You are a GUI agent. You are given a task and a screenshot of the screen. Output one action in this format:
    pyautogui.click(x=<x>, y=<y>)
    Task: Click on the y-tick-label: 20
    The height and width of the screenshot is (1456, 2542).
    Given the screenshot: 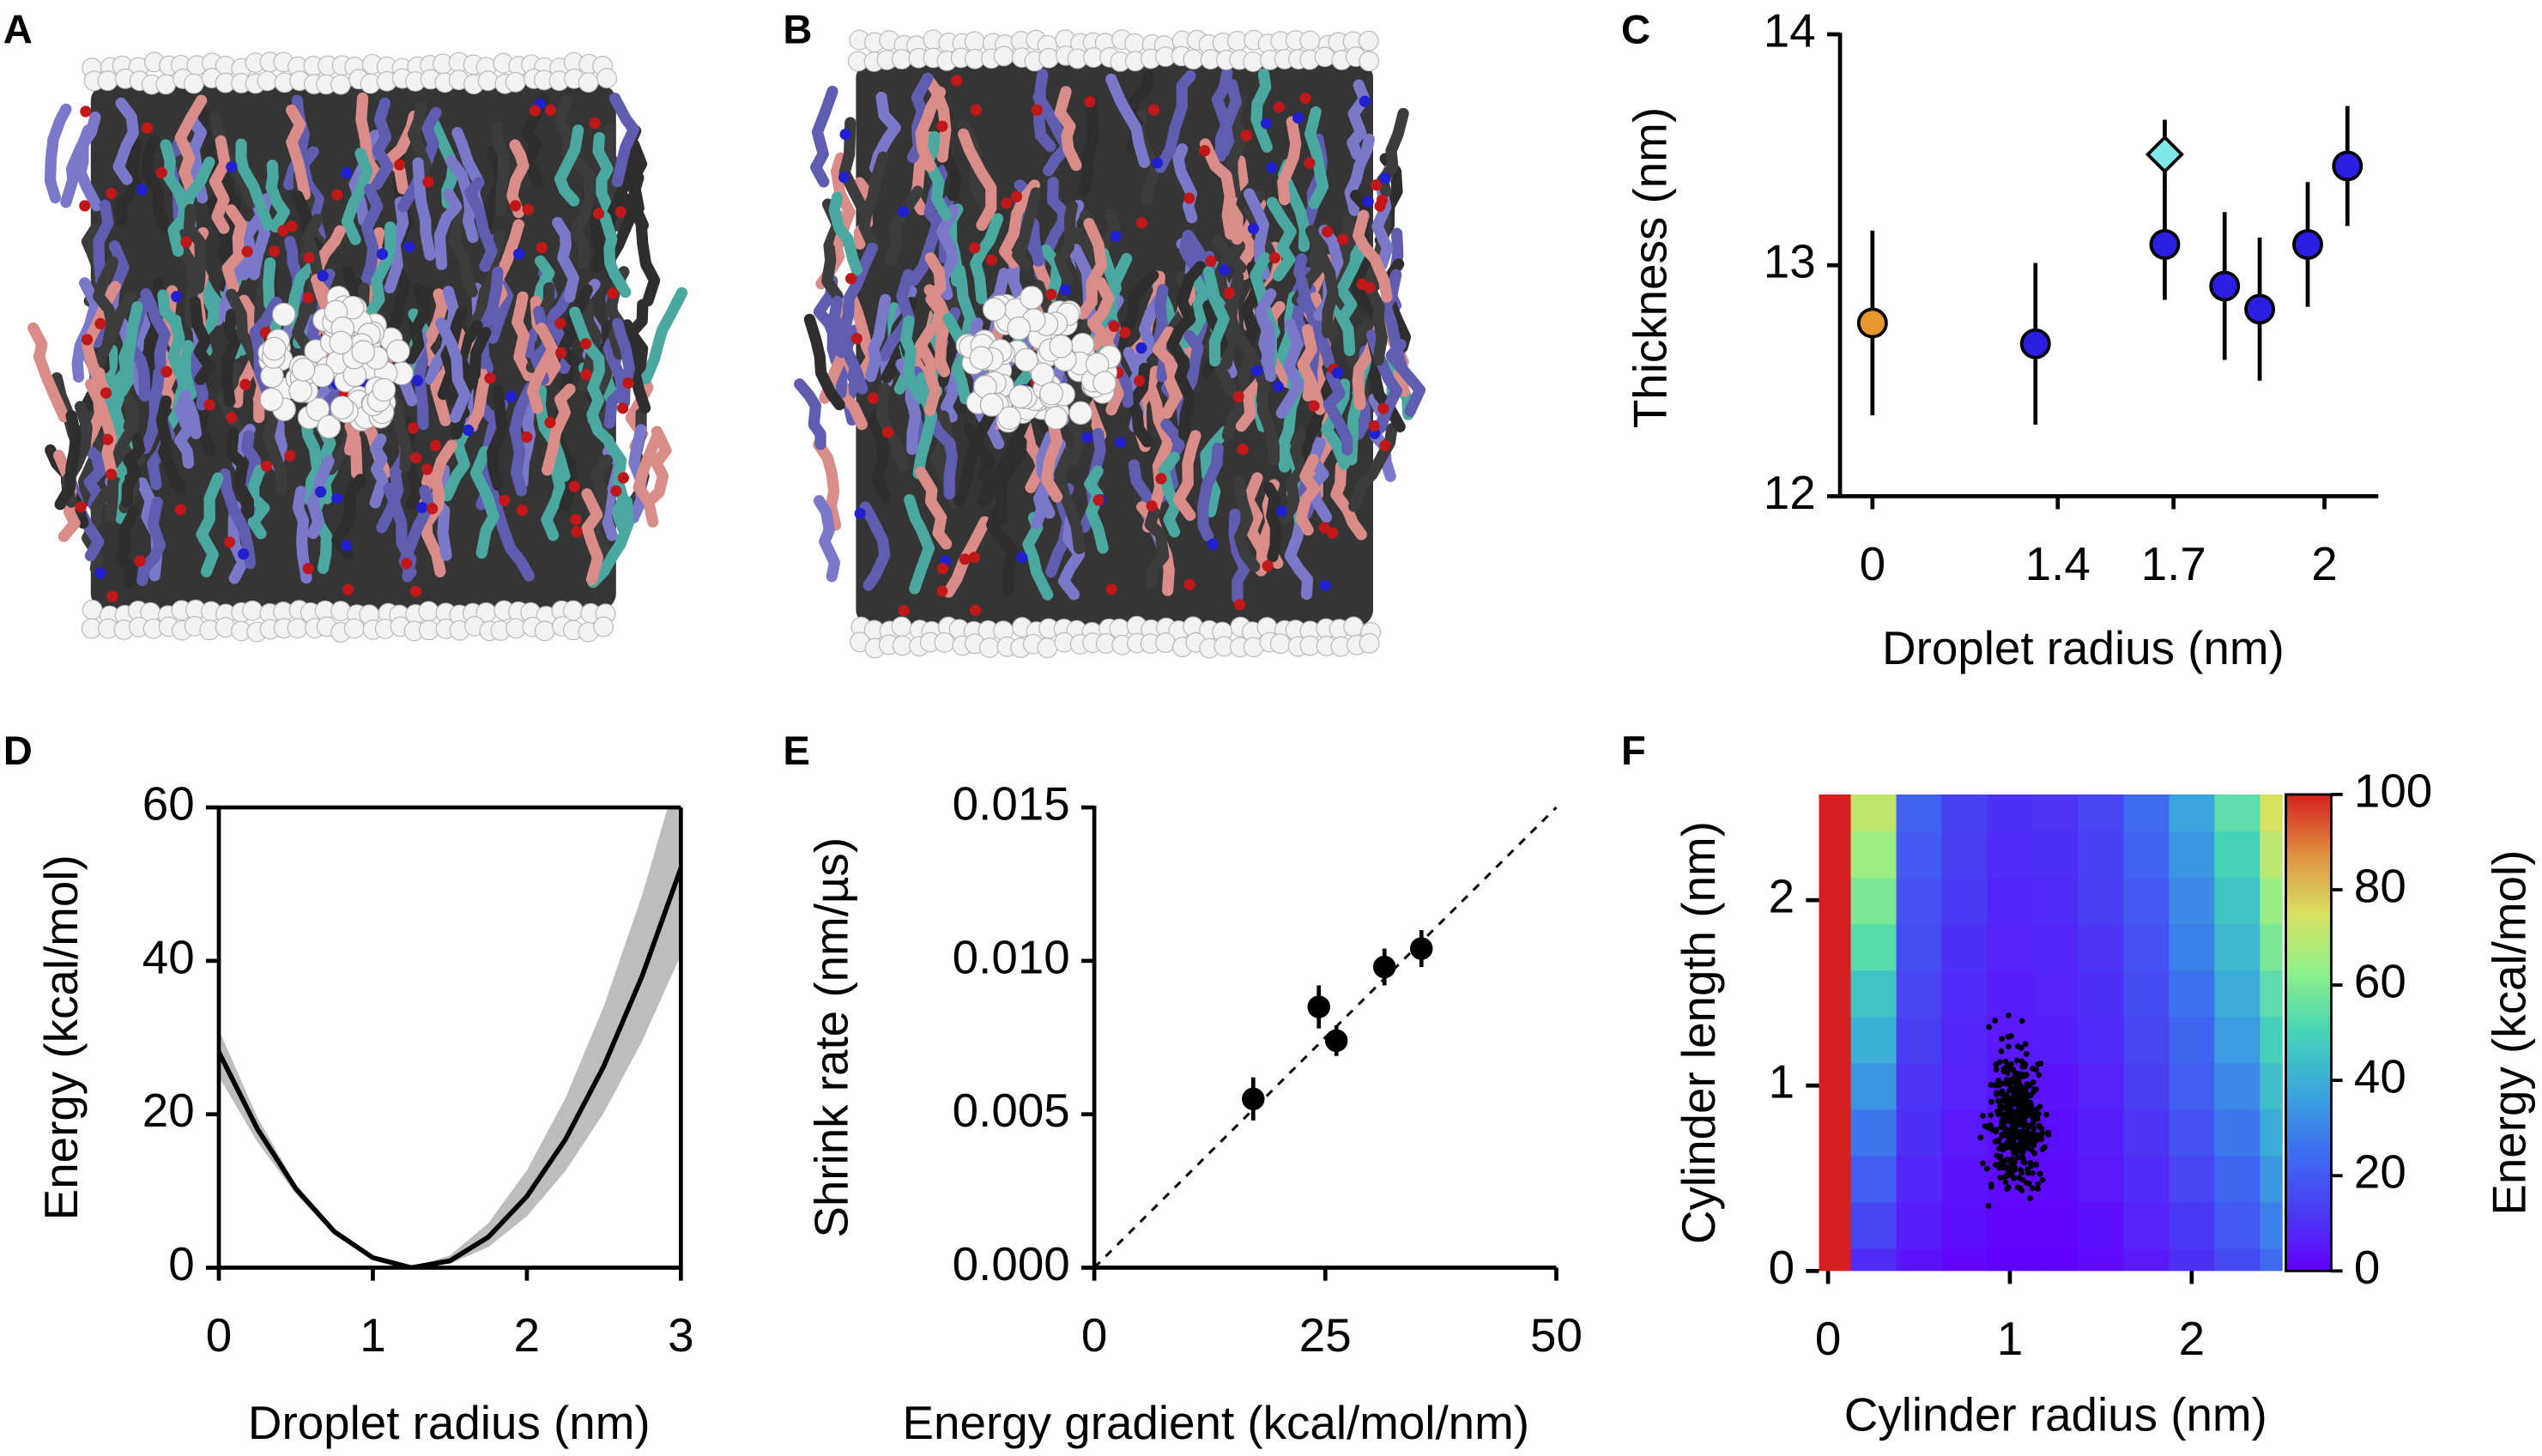 What is the action you would take?
    pyautogui.click(x=168, y=1110)
    